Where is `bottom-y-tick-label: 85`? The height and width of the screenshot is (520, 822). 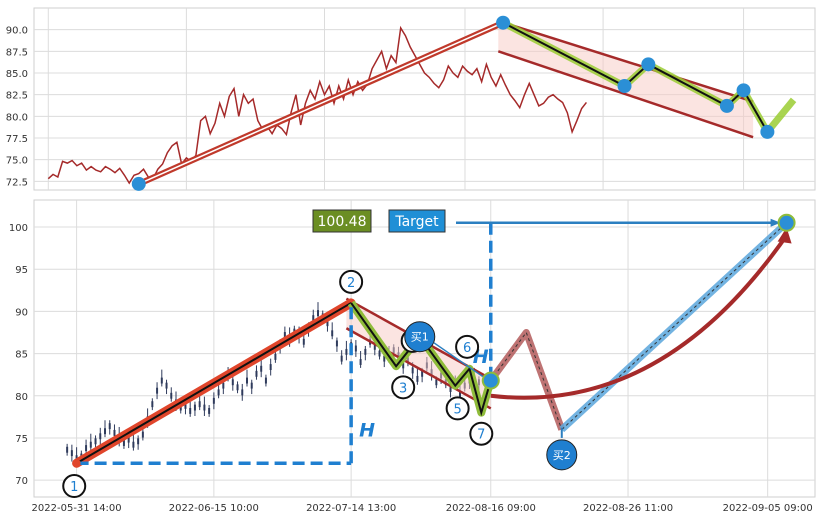
bottom-y-tick-label: 85 is located at coordinates (21, 355).